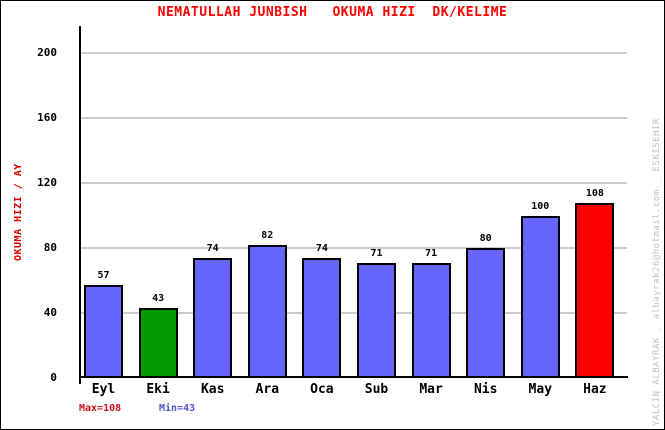  What do you see at coordinates (540, 206) in the screenshot?
I see `bar-value-label: 100` at bounding box center [540, 206].